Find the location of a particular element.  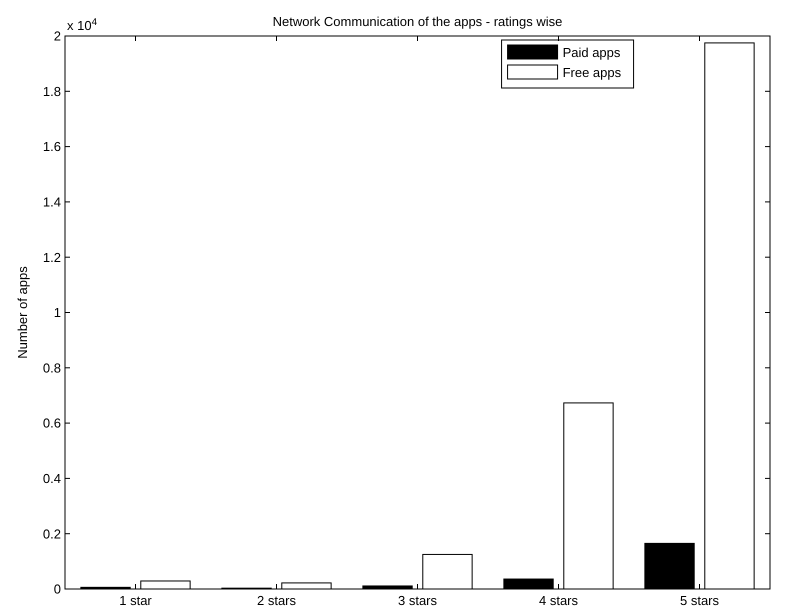

y-tick-label: 1 is located at coordinates (57, 312).